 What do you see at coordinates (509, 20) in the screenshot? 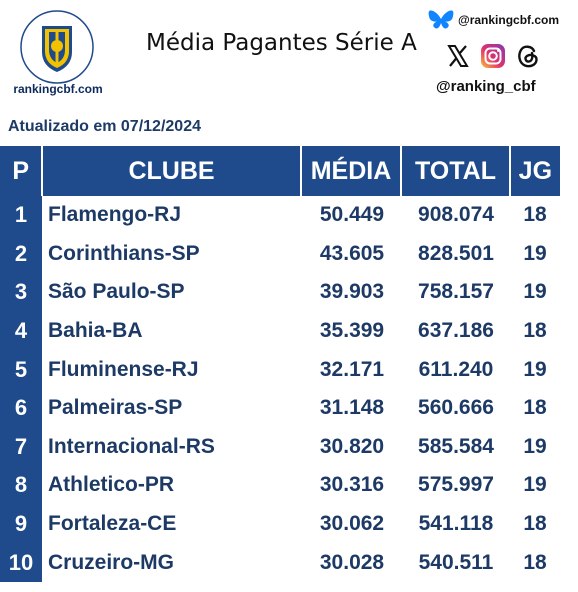
I see `bluesky-handle: @rankingcbf.com` at bounding box center [509, 20].